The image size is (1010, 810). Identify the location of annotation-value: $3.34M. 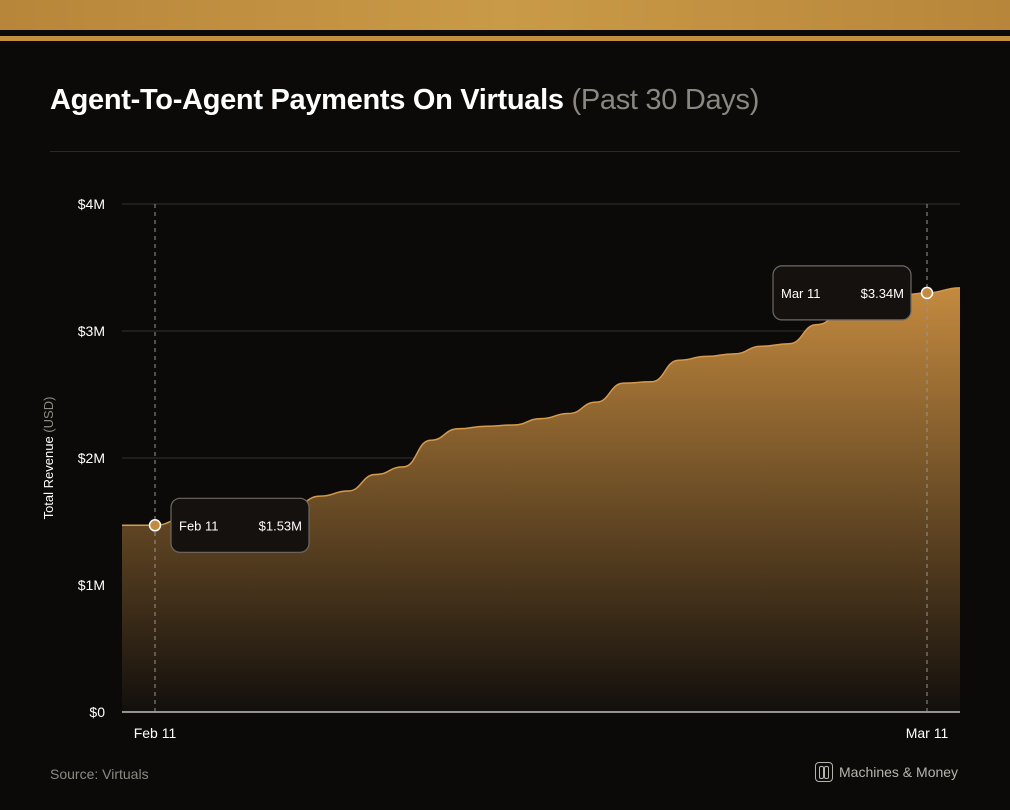
(882, 293).